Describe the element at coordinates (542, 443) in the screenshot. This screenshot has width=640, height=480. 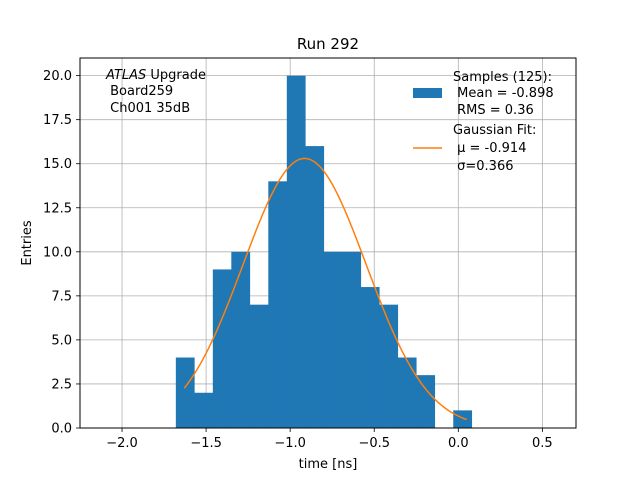
I see `x-tick-label: 0.5` at that location.